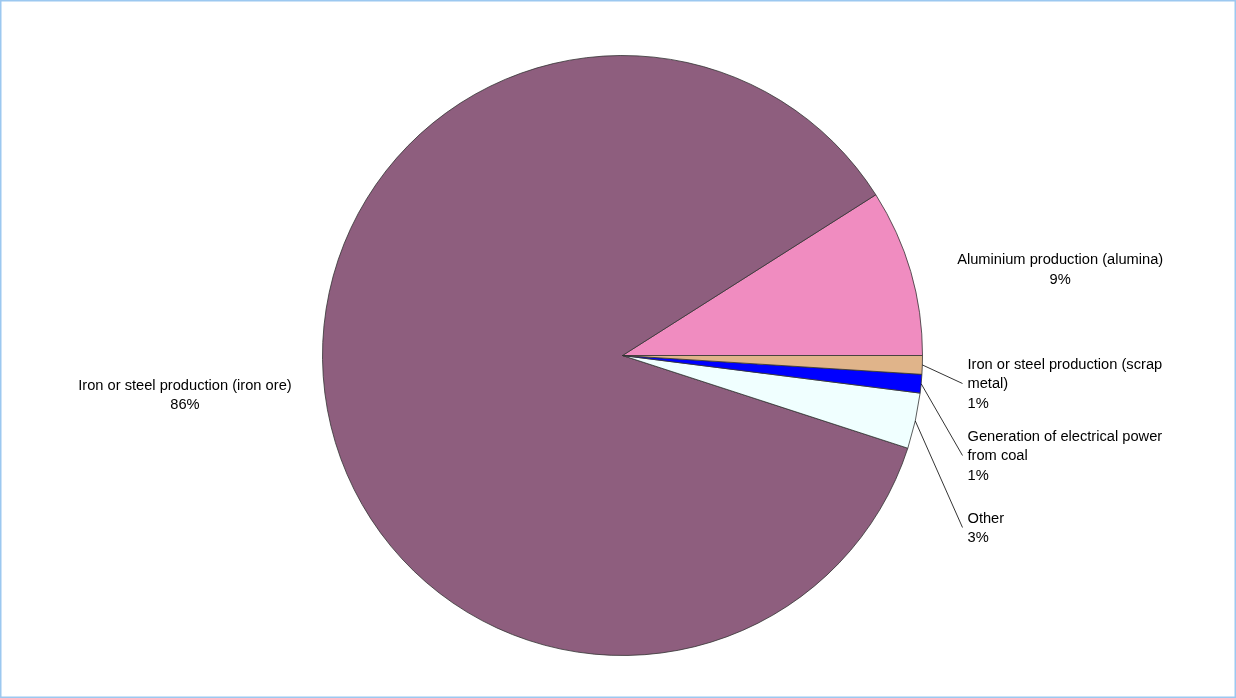 This screenshot has height=698, width=1236. I want to click on slice-label: Generation of electrical power from coal, so click(1065, 446).